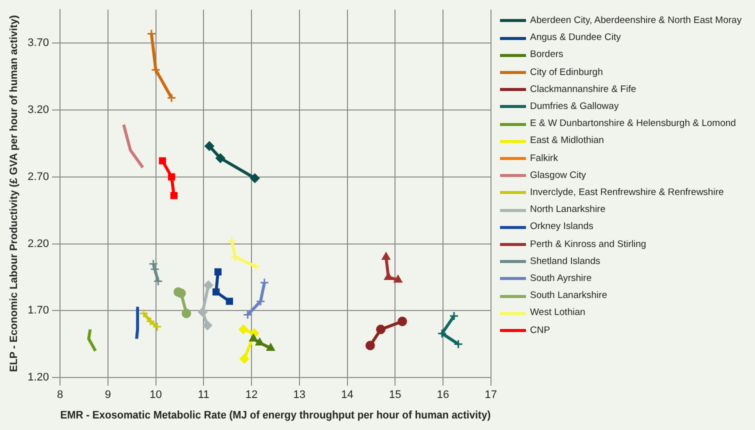  I want to click on y-tick-label: 1.70, so click(39, 310).